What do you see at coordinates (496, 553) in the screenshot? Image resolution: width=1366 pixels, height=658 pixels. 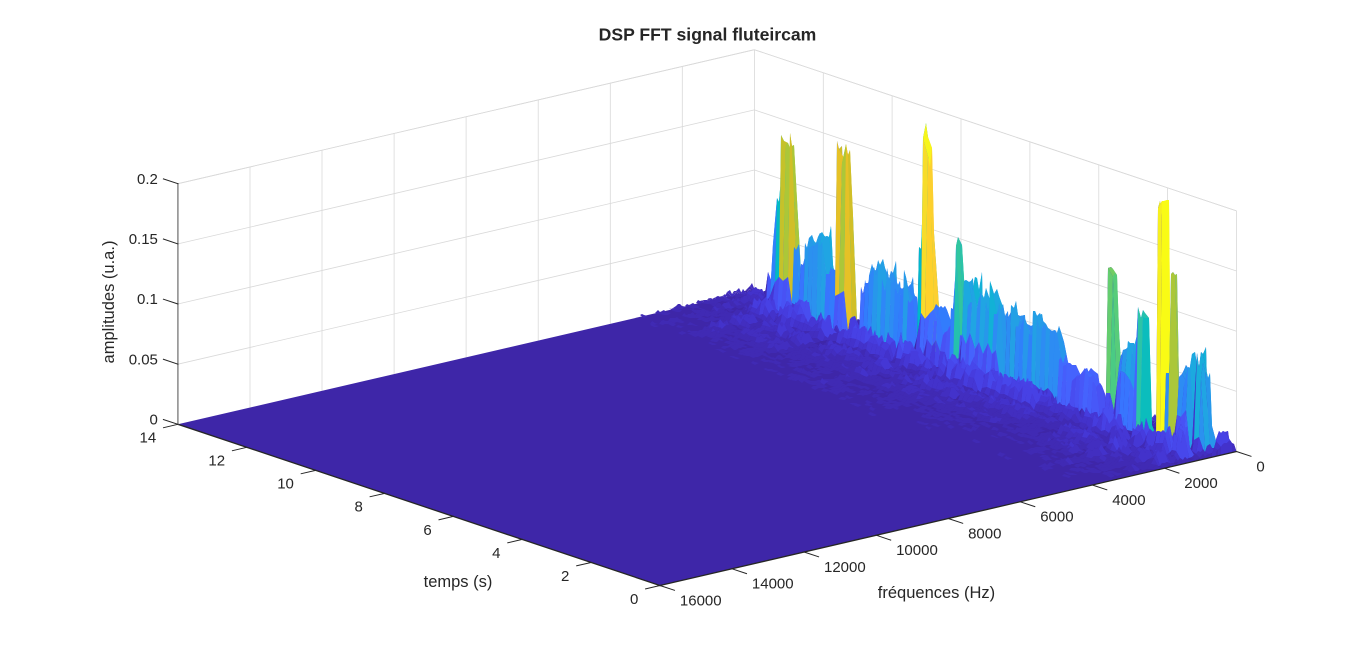 I see `svg-text: 4` at bounding box center [496, 553].